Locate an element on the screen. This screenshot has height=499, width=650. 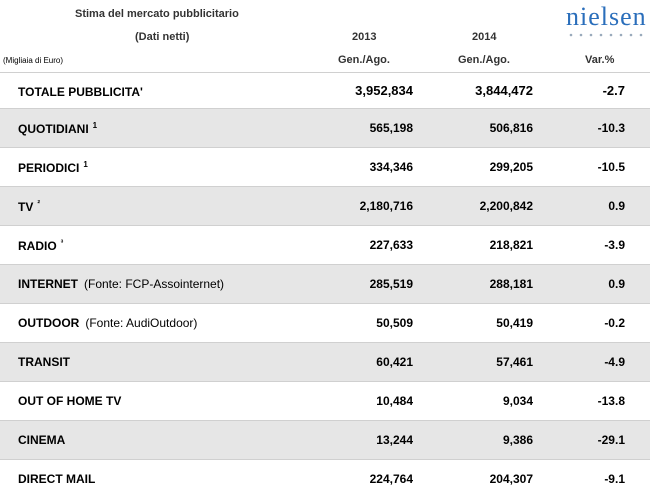
row-name: INTERNET (Fonte: FCP-Assointernet) is located at coordinates (121, 284).